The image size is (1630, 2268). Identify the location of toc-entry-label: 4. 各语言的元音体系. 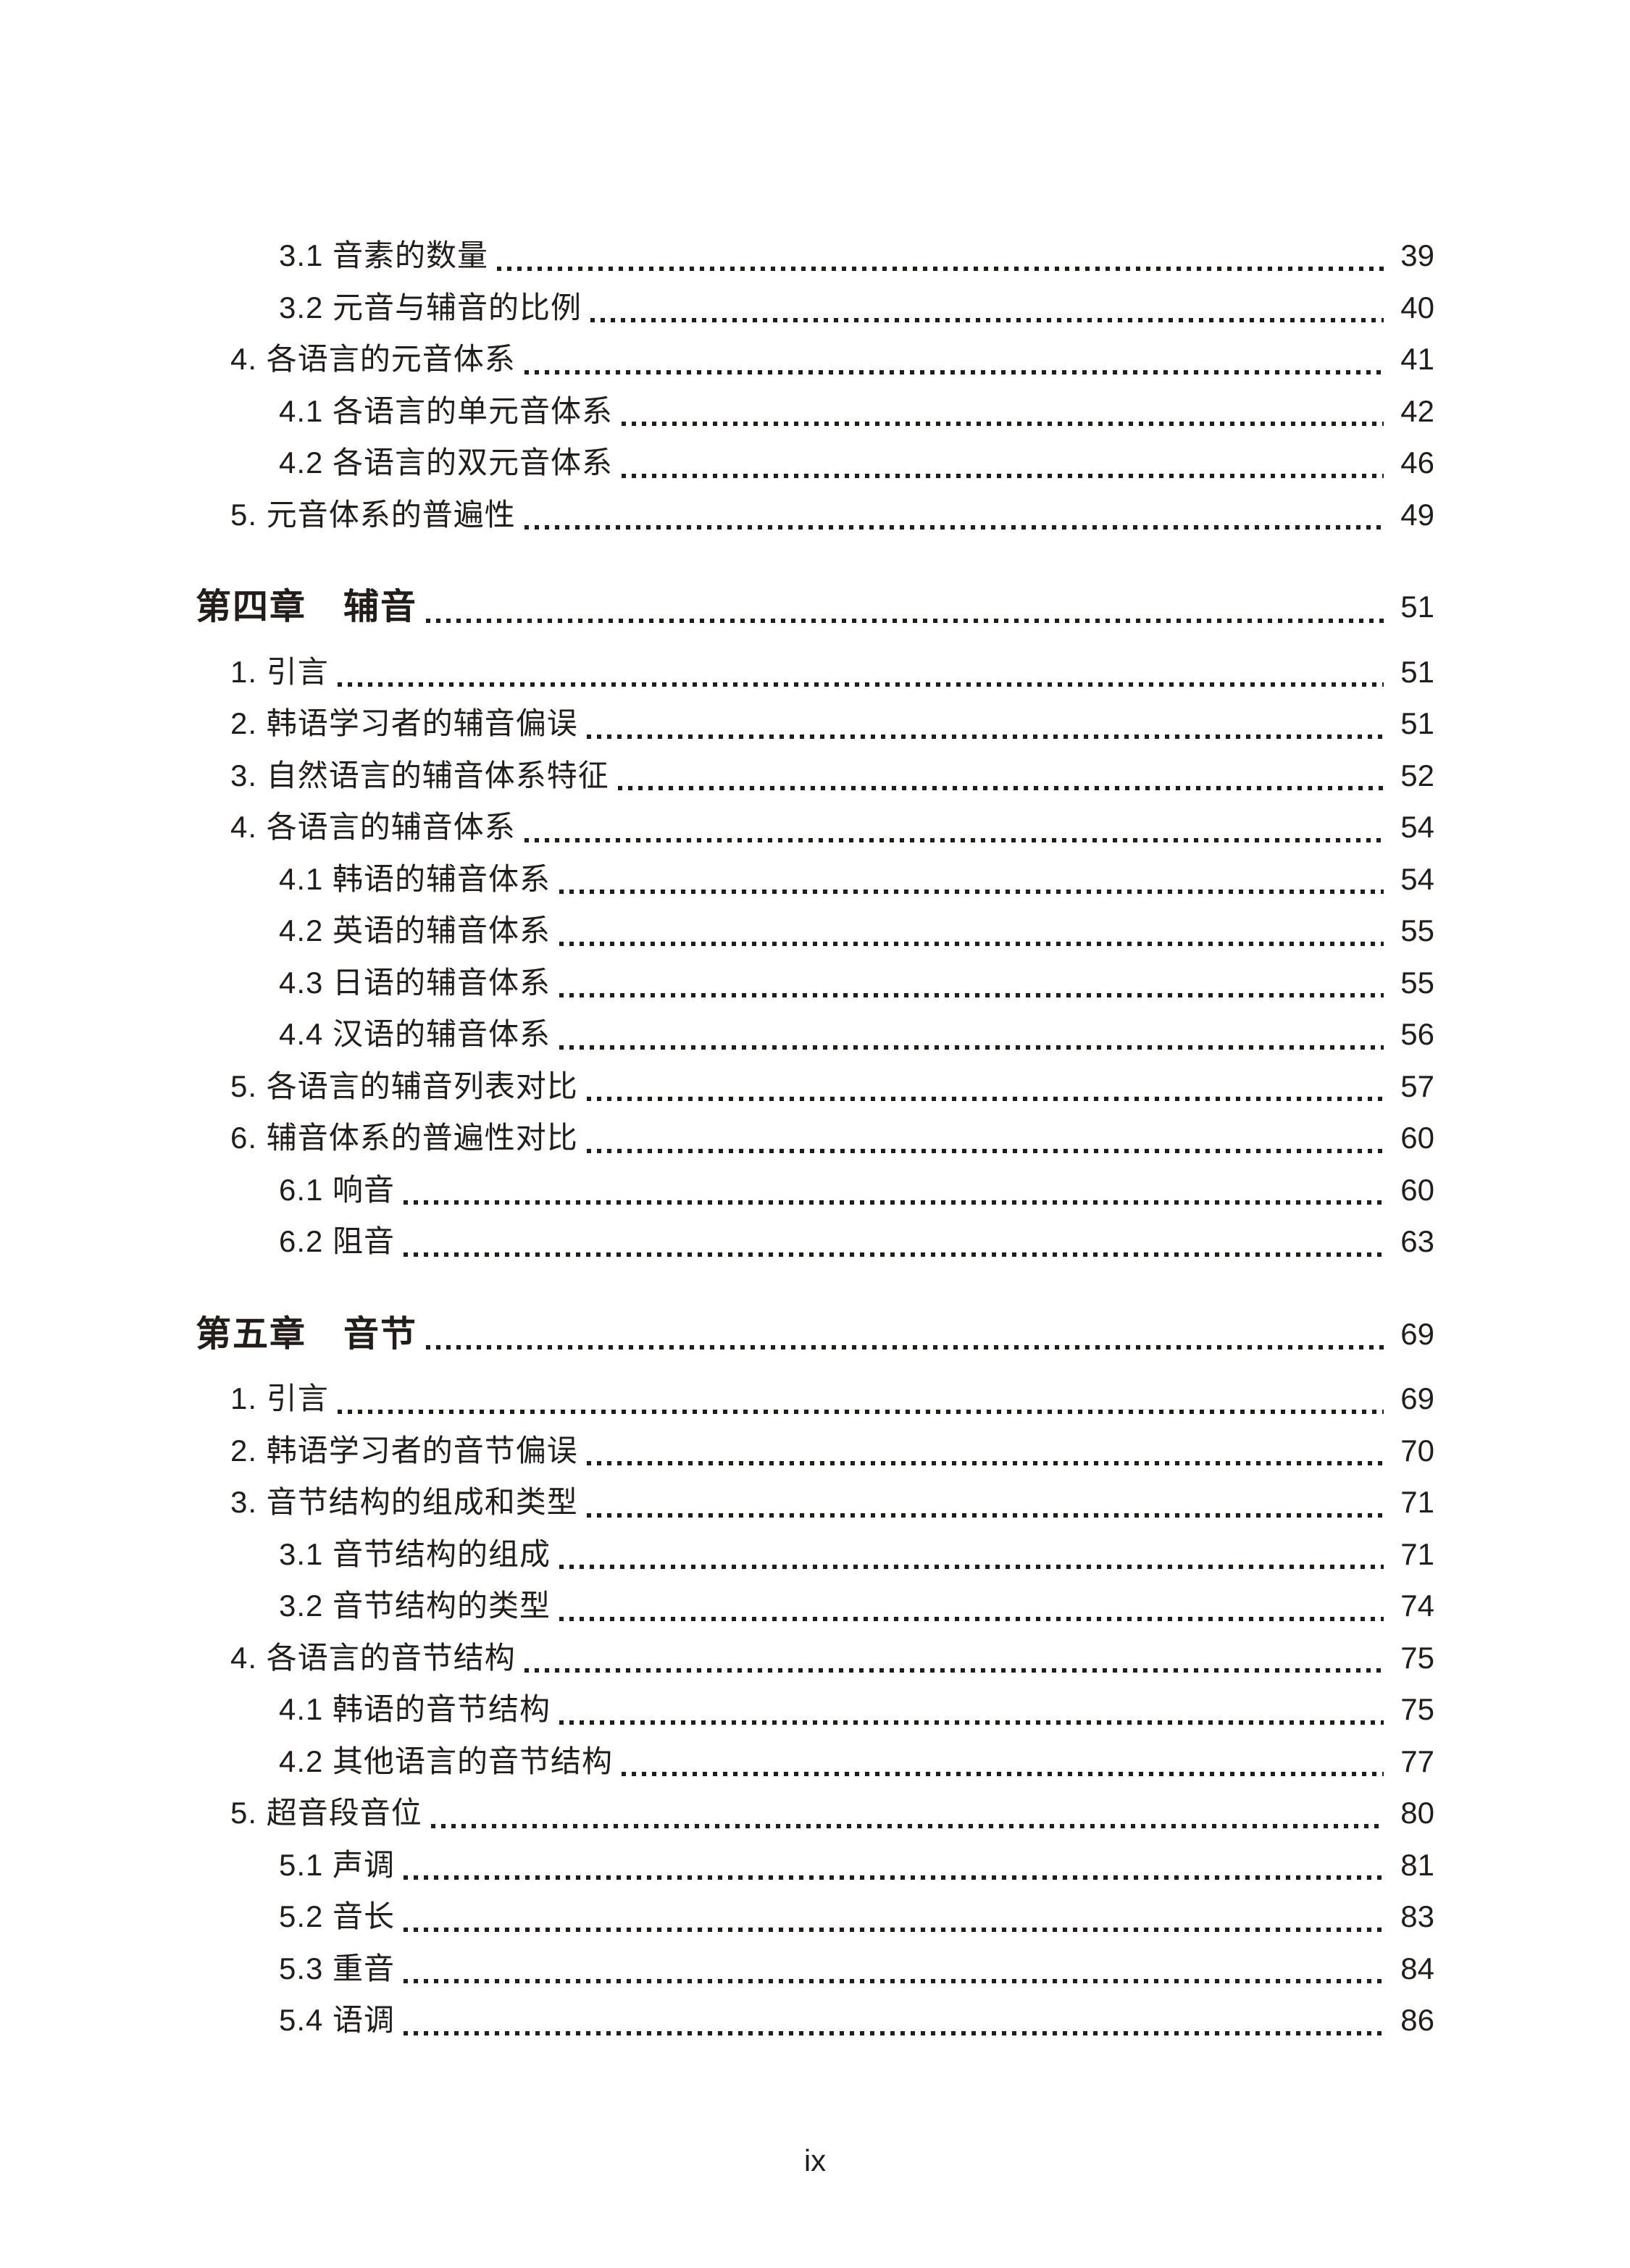
(373, 359).